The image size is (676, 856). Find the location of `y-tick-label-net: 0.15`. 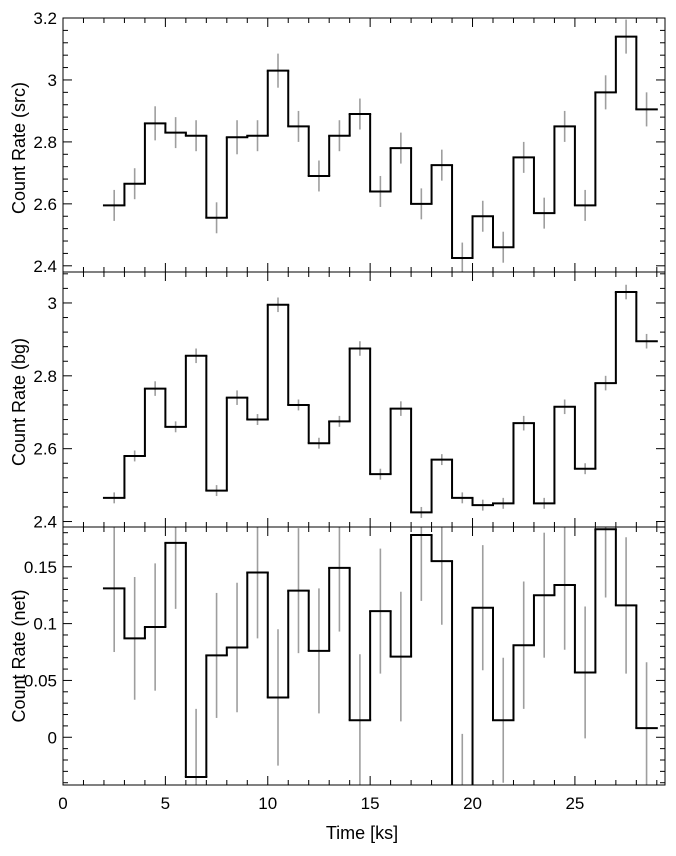

y-tick-label-net: 0.15 is located at coordinates (40, 567).